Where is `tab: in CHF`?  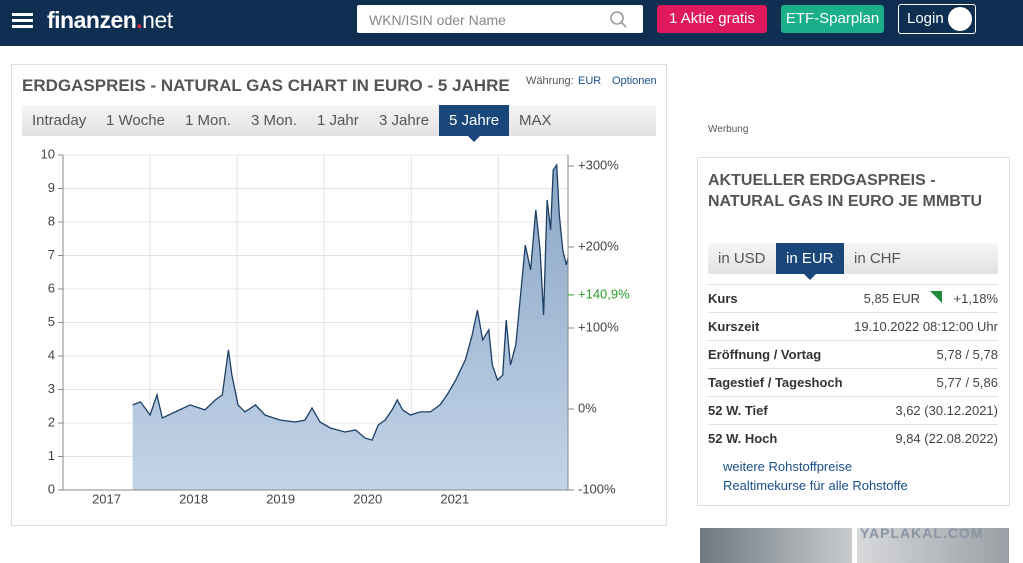 tab: in CHF is located at coordinates (877, 258).